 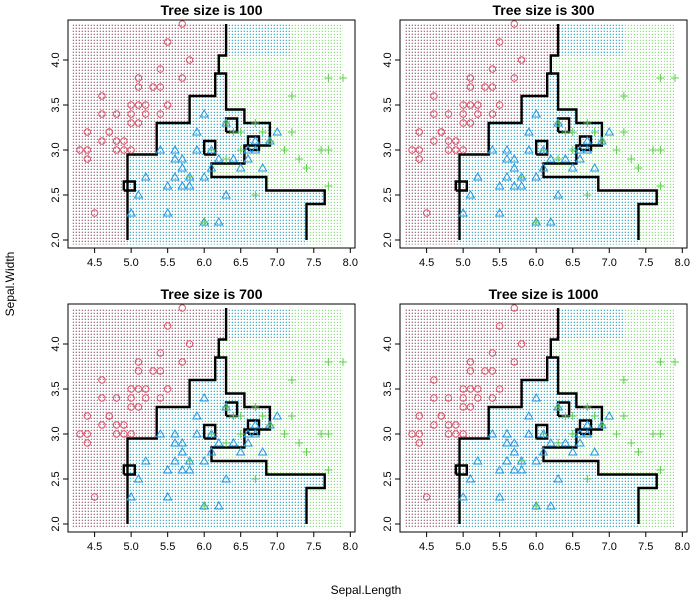 I want to click on x-tick-label: 4.5, so click(x=94, y=547).